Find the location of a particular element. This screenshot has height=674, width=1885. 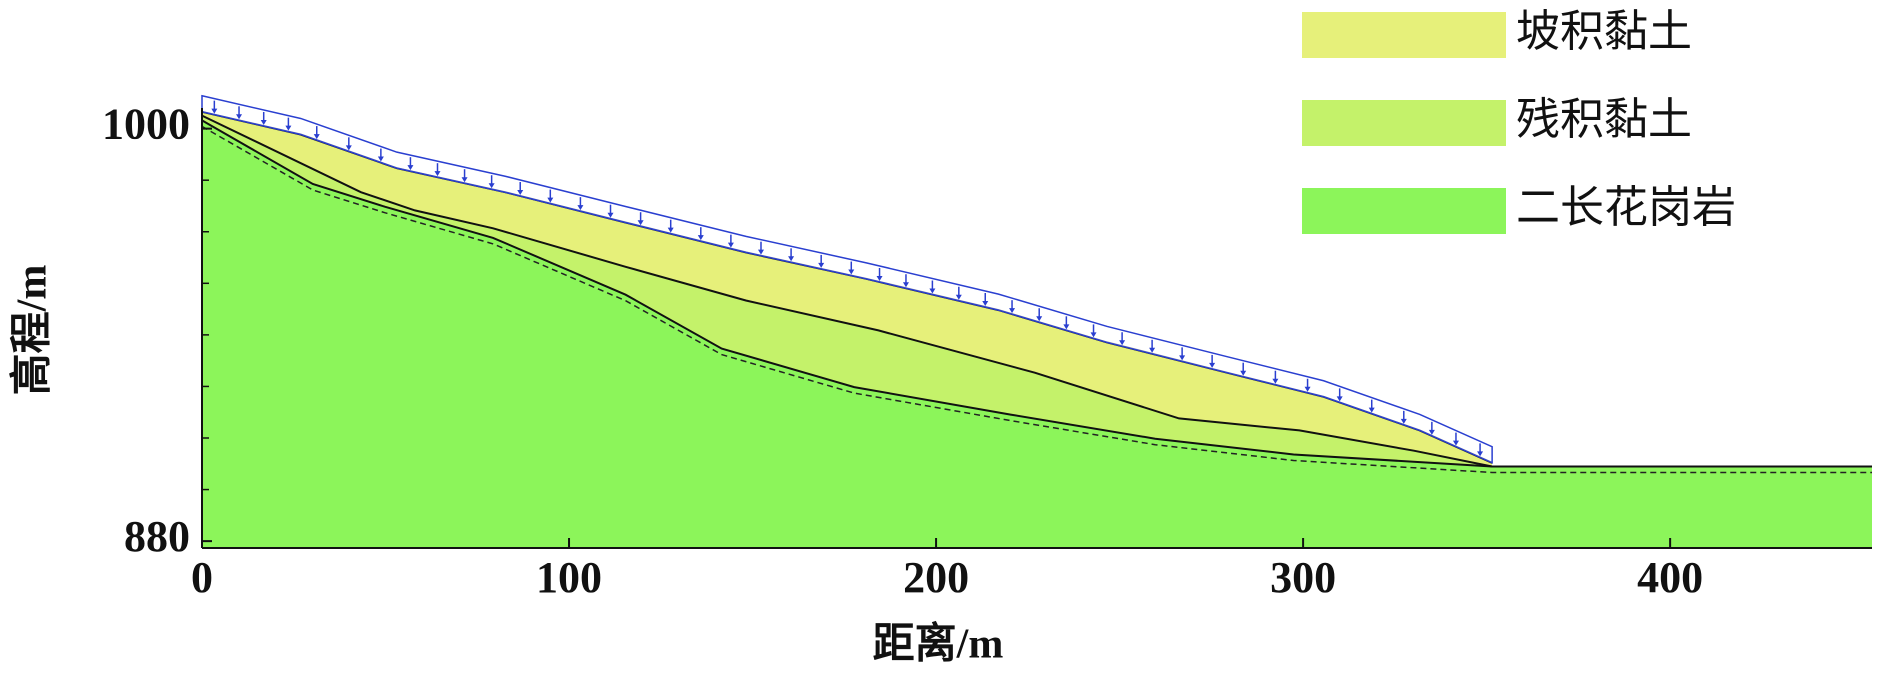

legend-label: 坡积黏土 is located at coordinates (1604, 31).